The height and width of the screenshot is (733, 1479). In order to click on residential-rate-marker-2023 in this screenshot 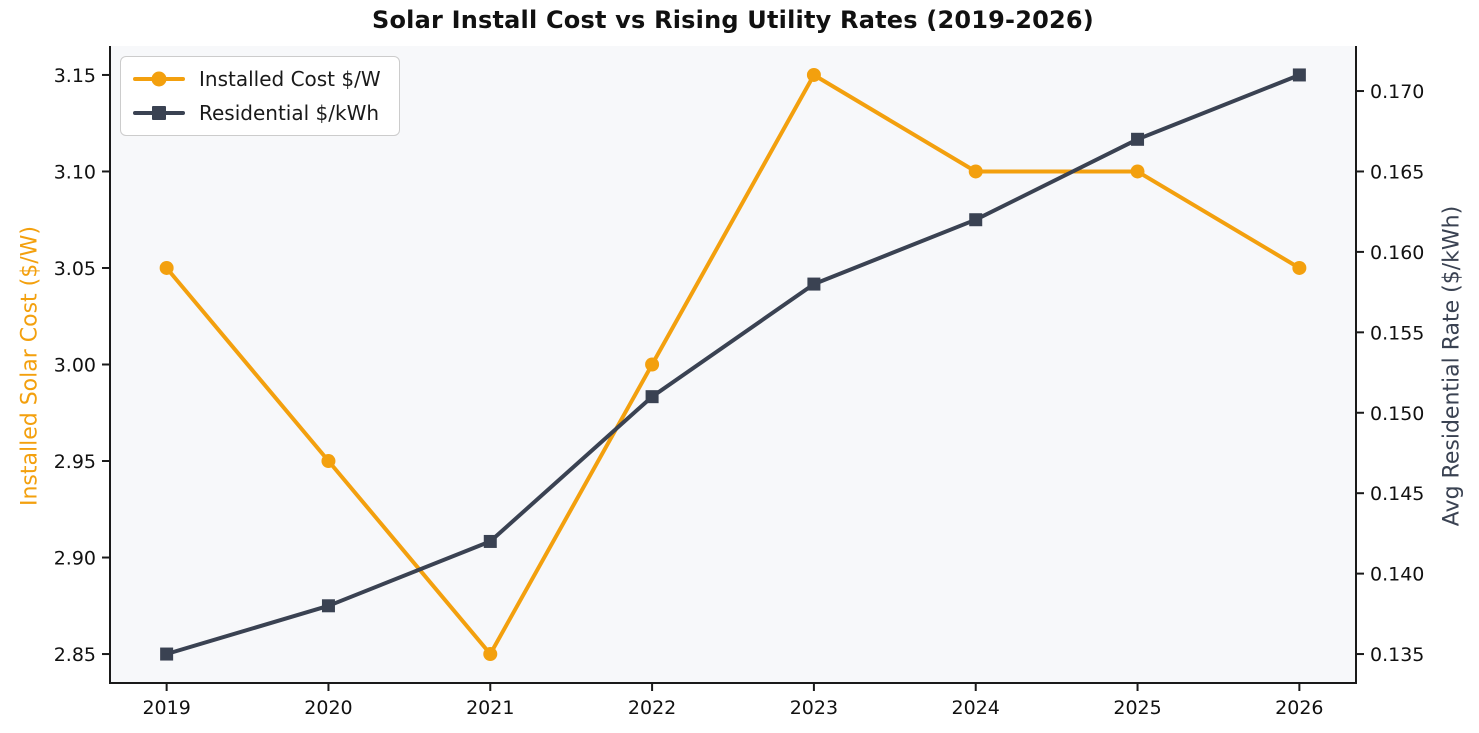, I will do `click(814, 284)`.